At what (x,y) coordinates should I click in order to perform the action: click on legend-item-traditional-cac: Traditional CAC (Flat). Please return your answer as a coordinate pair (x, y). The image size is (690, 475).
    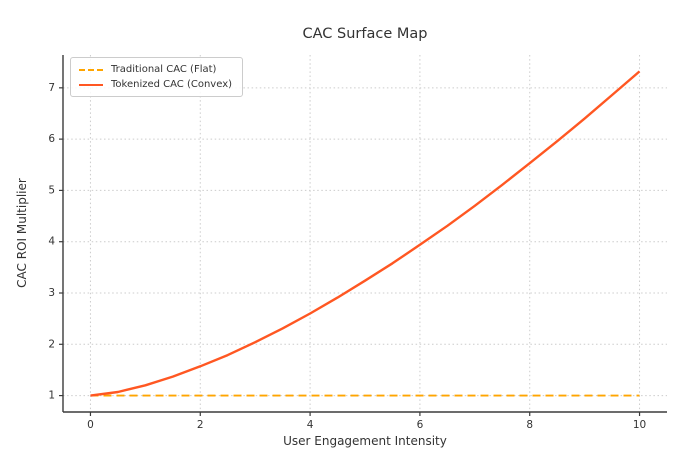
    Looking at the image, I should click on (155, 69).